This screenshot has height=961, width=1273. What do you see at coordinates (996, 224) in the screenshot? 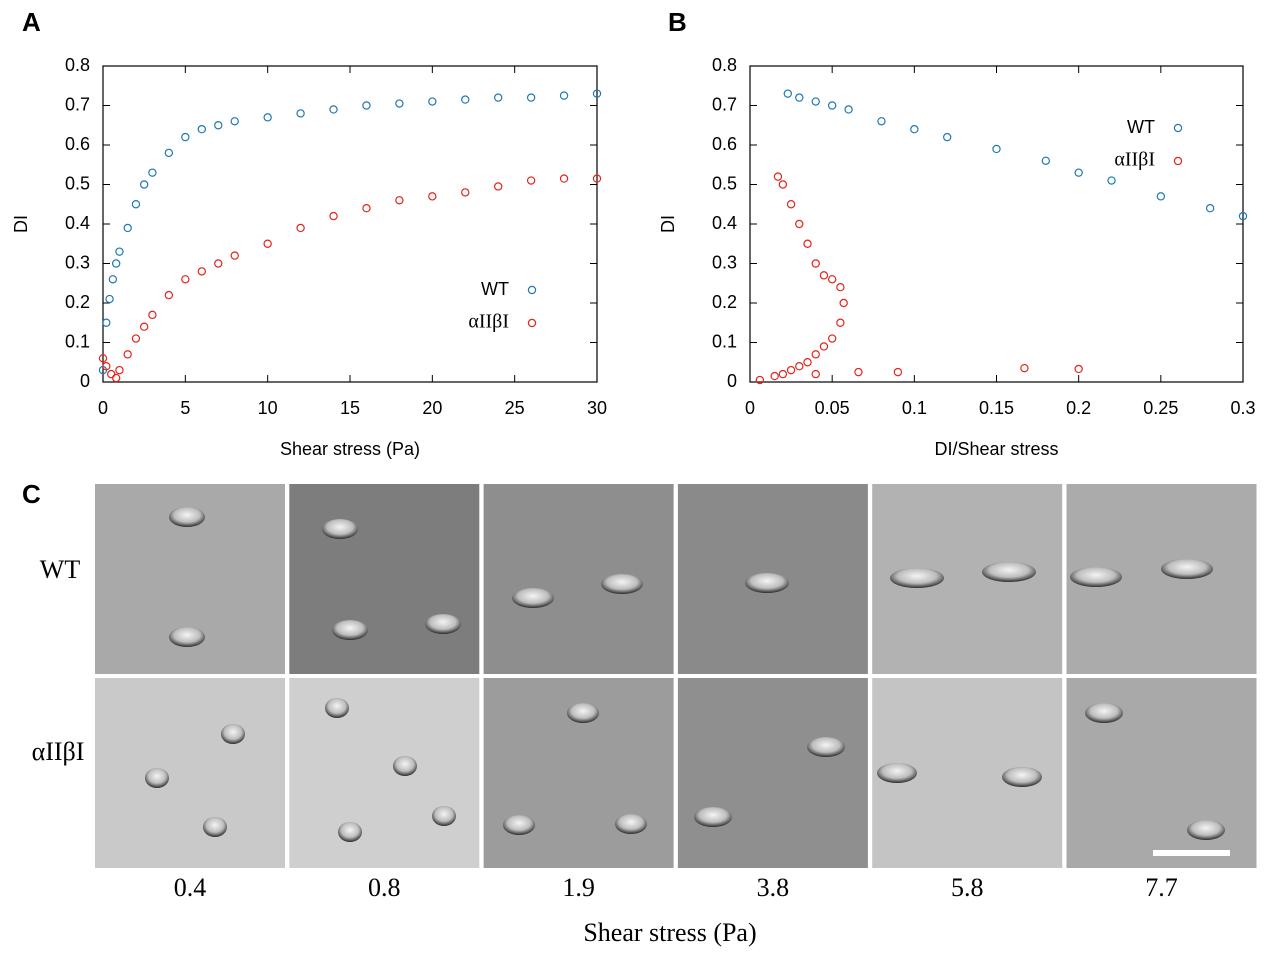
I see `plot-frame` at bounding box center [996, 224].